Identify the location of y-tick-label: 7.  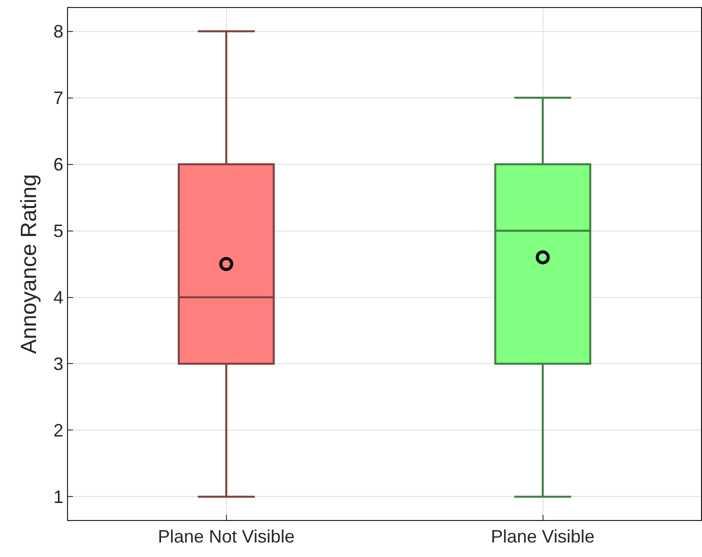
(58, 98).